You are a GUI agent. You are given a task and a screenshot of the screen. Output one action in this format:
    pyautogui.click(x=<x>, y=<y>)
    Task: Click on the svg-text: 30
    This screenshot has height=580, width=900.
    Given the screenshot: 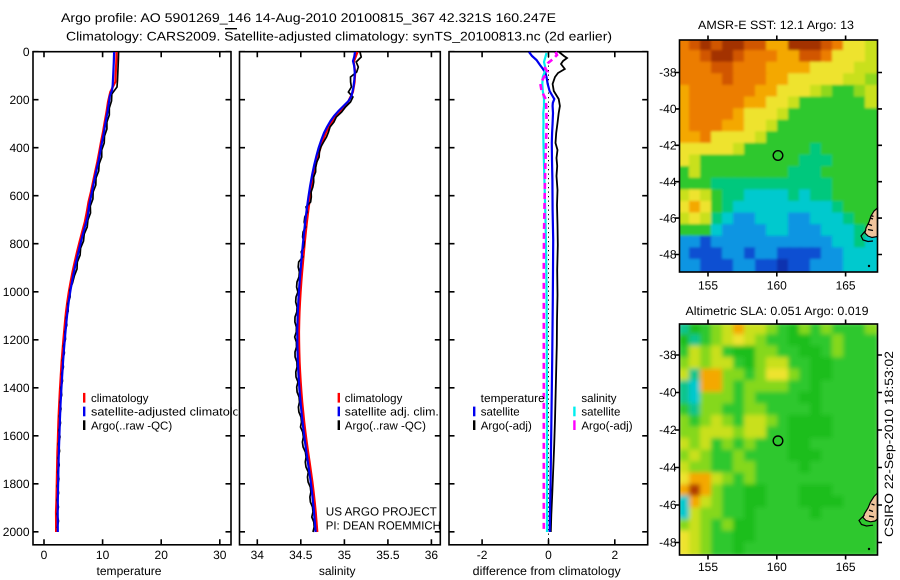 What is the action you would take?
    pyautogui.click(x=220, y=555)
    